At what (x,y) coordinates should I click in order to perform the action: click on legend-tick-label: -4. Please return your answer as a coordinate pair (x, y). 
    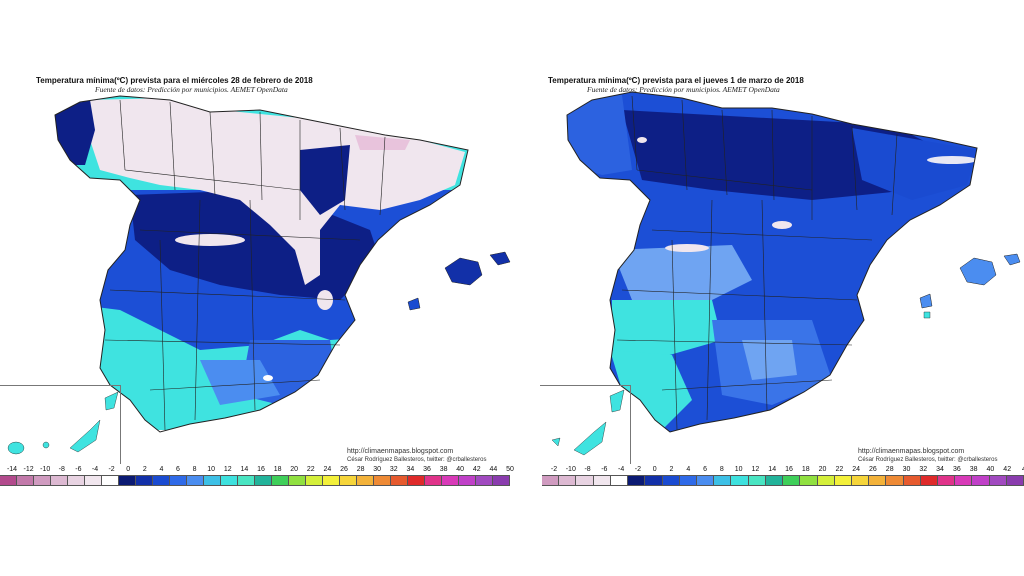
    Looking at the image, I should click on (621, 469).